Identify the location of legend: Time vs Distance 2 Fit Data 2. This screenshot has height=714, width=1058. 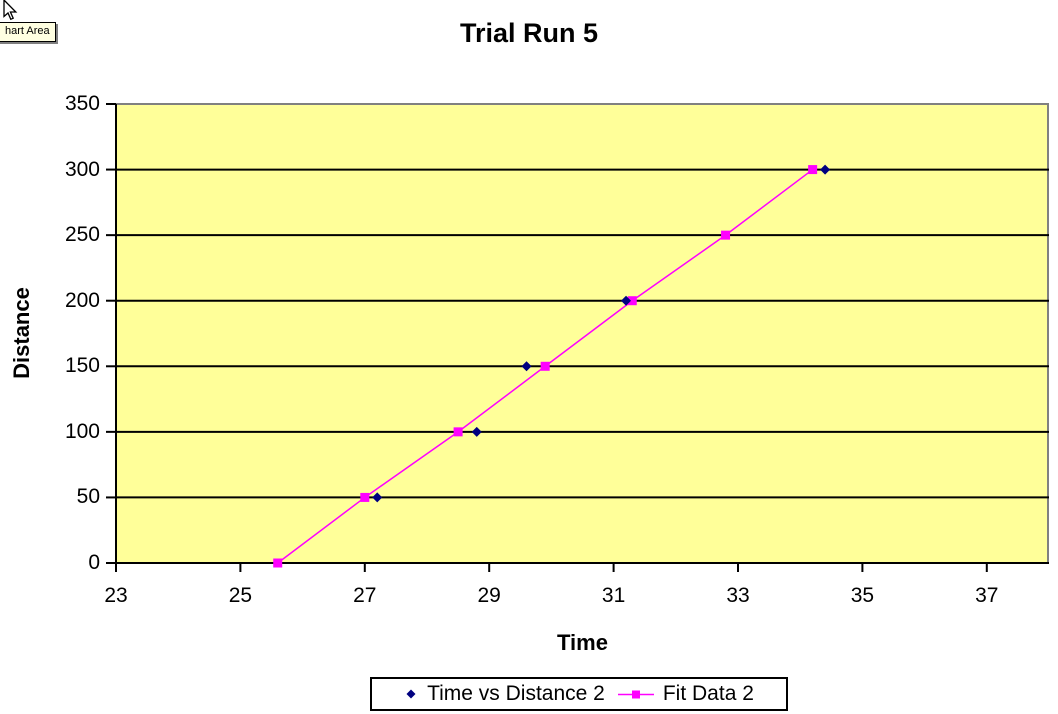
(579, 694).